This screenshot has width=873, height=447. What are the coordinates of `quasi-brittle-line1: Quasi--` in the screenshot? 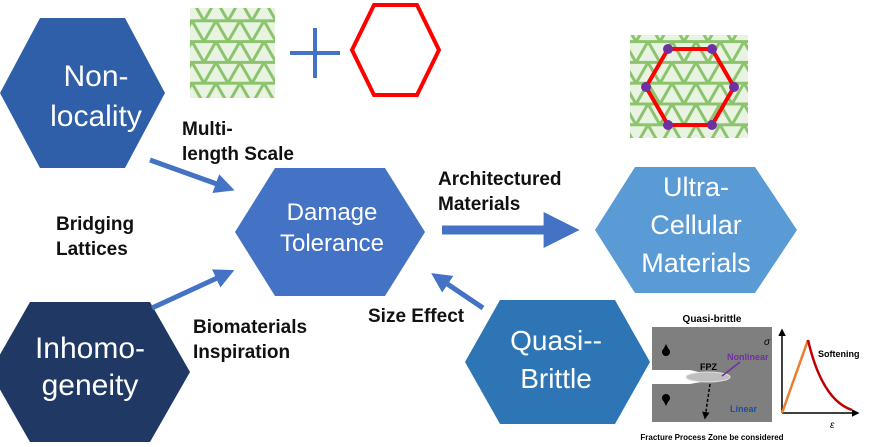 It's located at (556, 340).